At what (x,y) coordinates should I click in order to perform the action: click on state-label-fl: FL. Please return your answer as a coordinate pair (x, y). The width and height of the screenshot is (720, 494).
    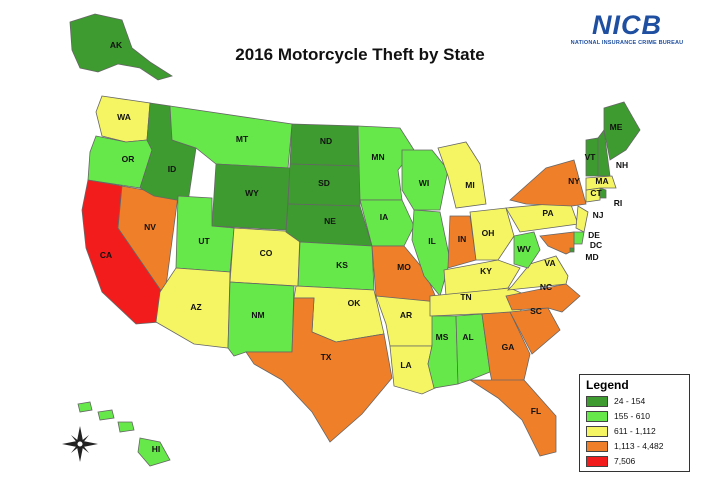
    Looking at the image, I should click on (536, 411).